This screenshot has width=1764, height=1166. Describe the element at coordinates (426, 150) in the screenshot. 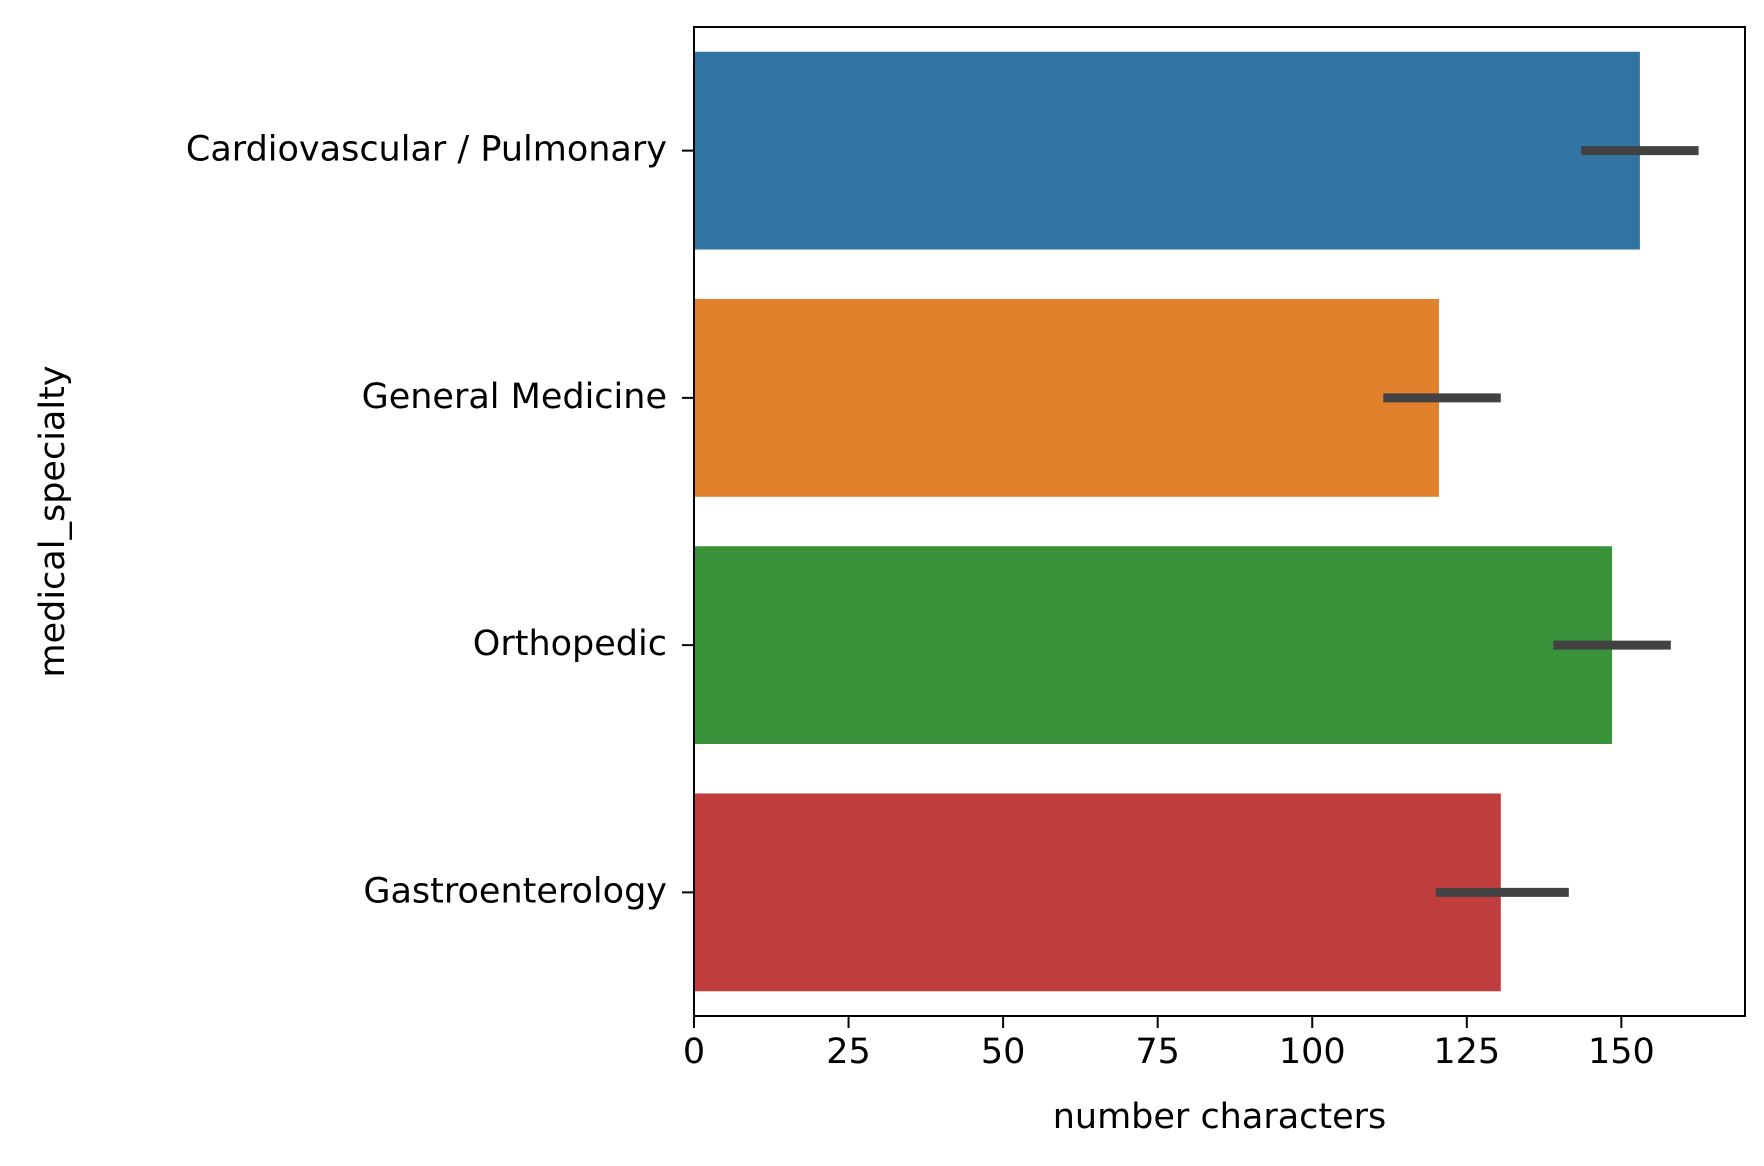

I see `y-tick-label-0: Cardiovascular / Pulmonary` at that location.